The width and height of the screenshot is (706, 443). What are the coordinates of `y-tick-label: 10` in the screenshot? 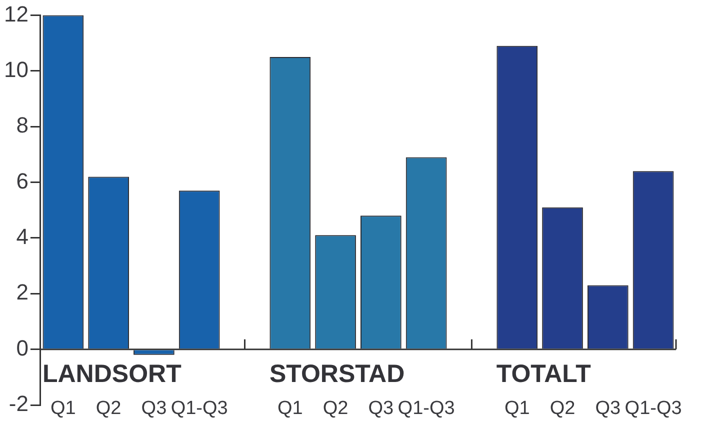 It's located at (16, 69).